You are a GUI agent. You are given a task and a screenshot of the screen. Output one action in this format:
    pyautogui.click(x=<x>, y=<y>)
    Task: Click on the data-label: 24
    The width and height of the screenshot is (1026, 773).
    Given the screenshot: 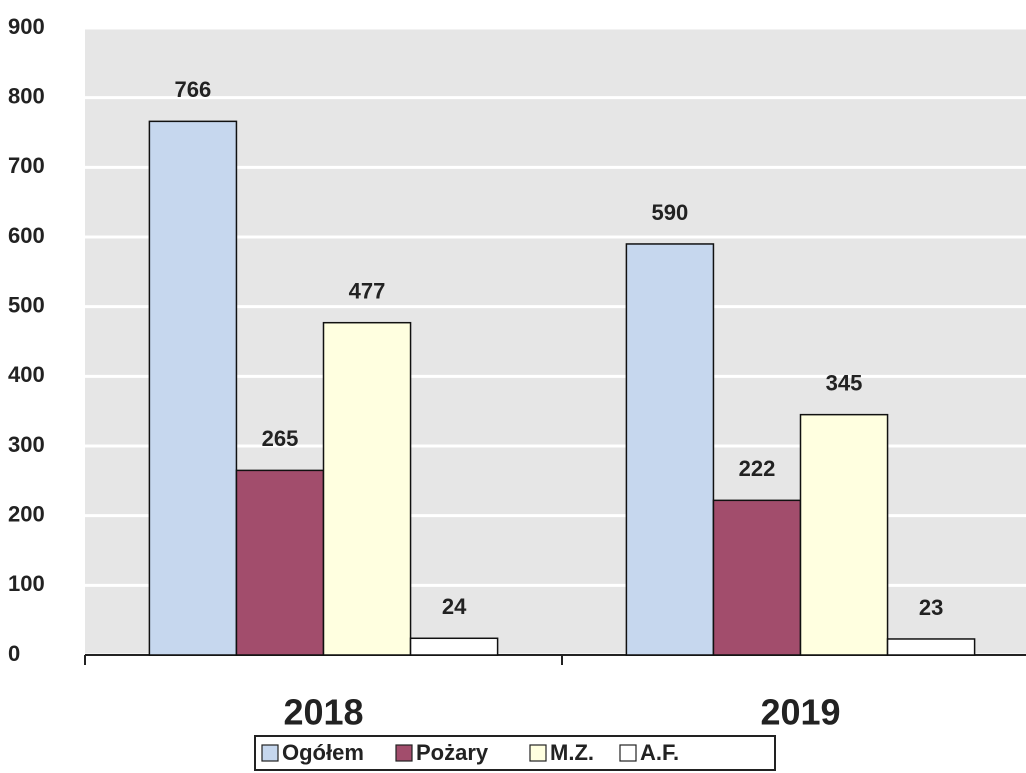 What is the action you would take?
    pyautogui.click(x=454, y=606)
    